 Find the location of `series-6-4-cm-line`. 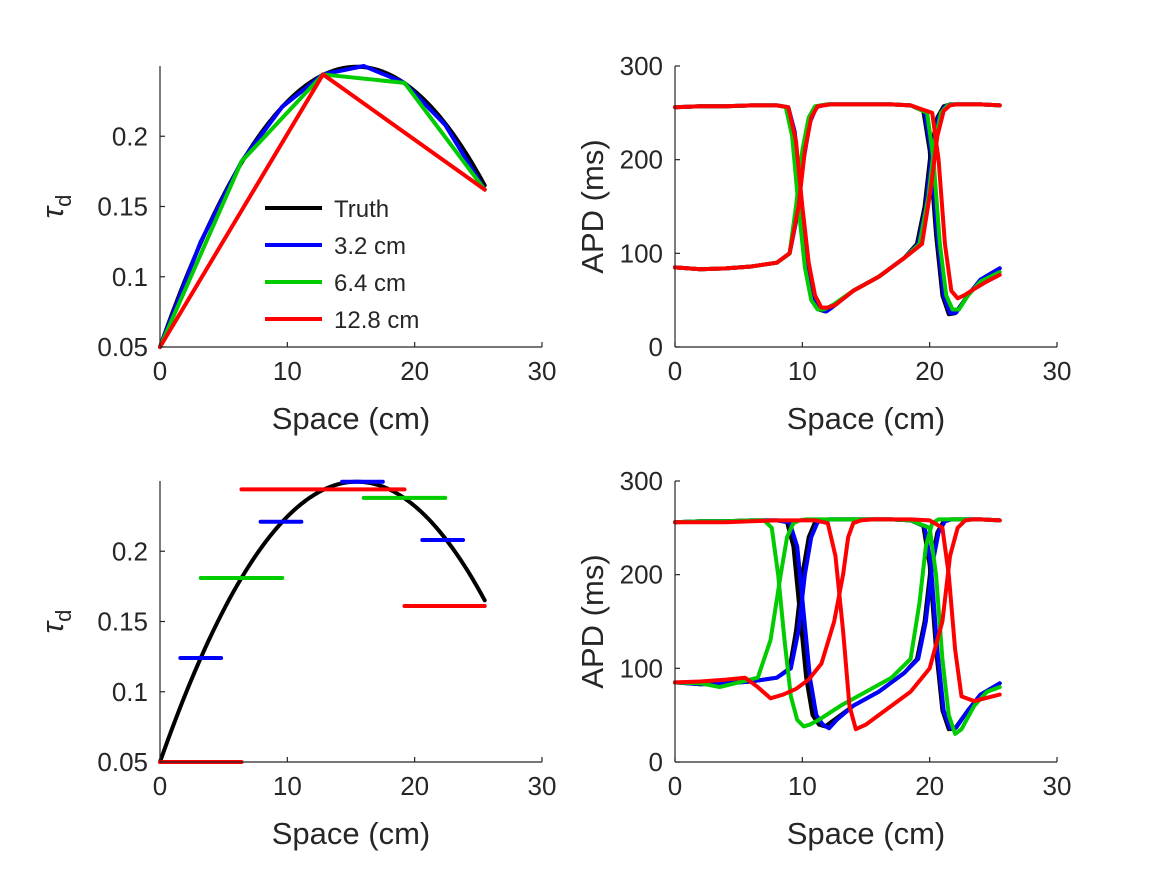

series-6-4-cm-line is located at coordinates (837, 626).